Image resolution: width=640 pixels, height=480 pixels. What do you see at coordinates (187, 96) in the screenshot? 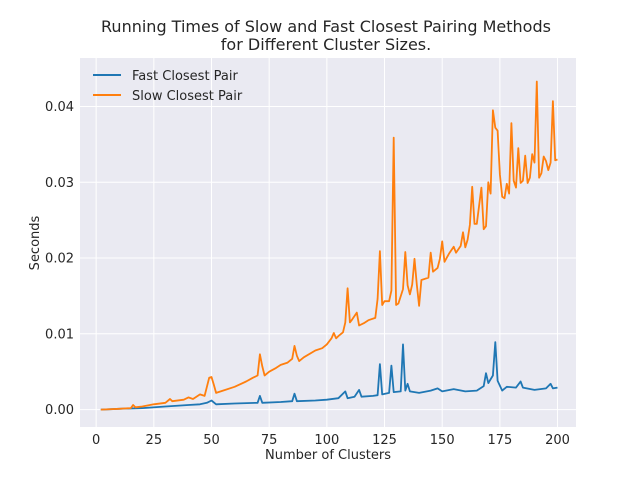
I see `legend-label-slow: Slow Closest Pair` at bounding box center [187, 96].